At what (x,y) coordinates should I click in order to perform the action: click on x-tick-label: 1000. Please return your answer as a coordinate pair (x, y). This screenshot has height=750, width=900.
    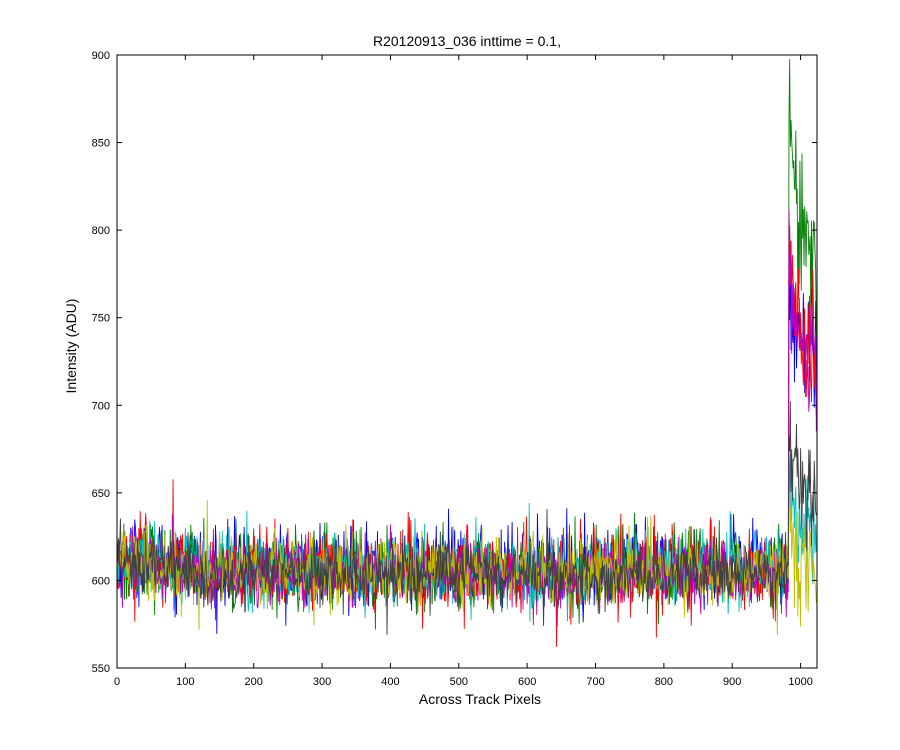
    Looking at the image, I should click on (800, 682).